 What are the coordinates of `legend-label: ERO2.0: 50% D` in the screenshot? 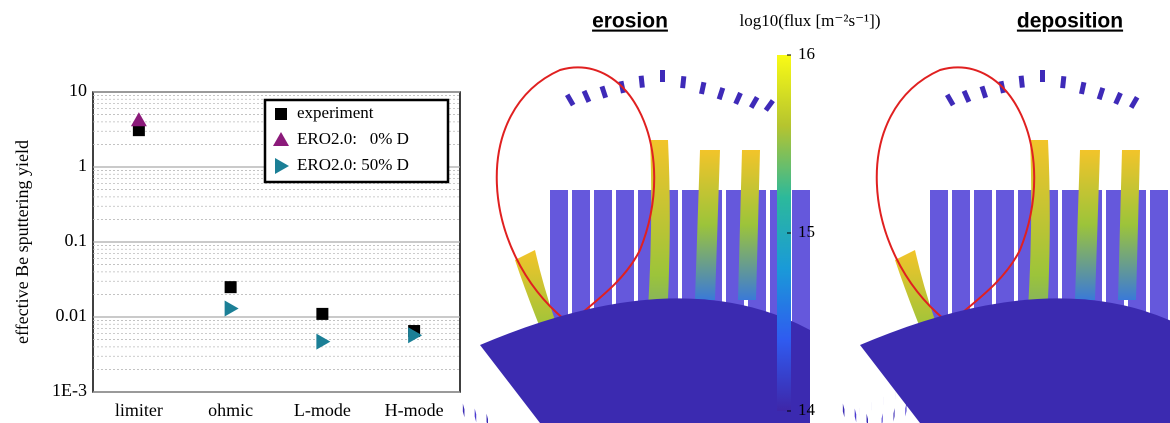 It's located at (353, 164).